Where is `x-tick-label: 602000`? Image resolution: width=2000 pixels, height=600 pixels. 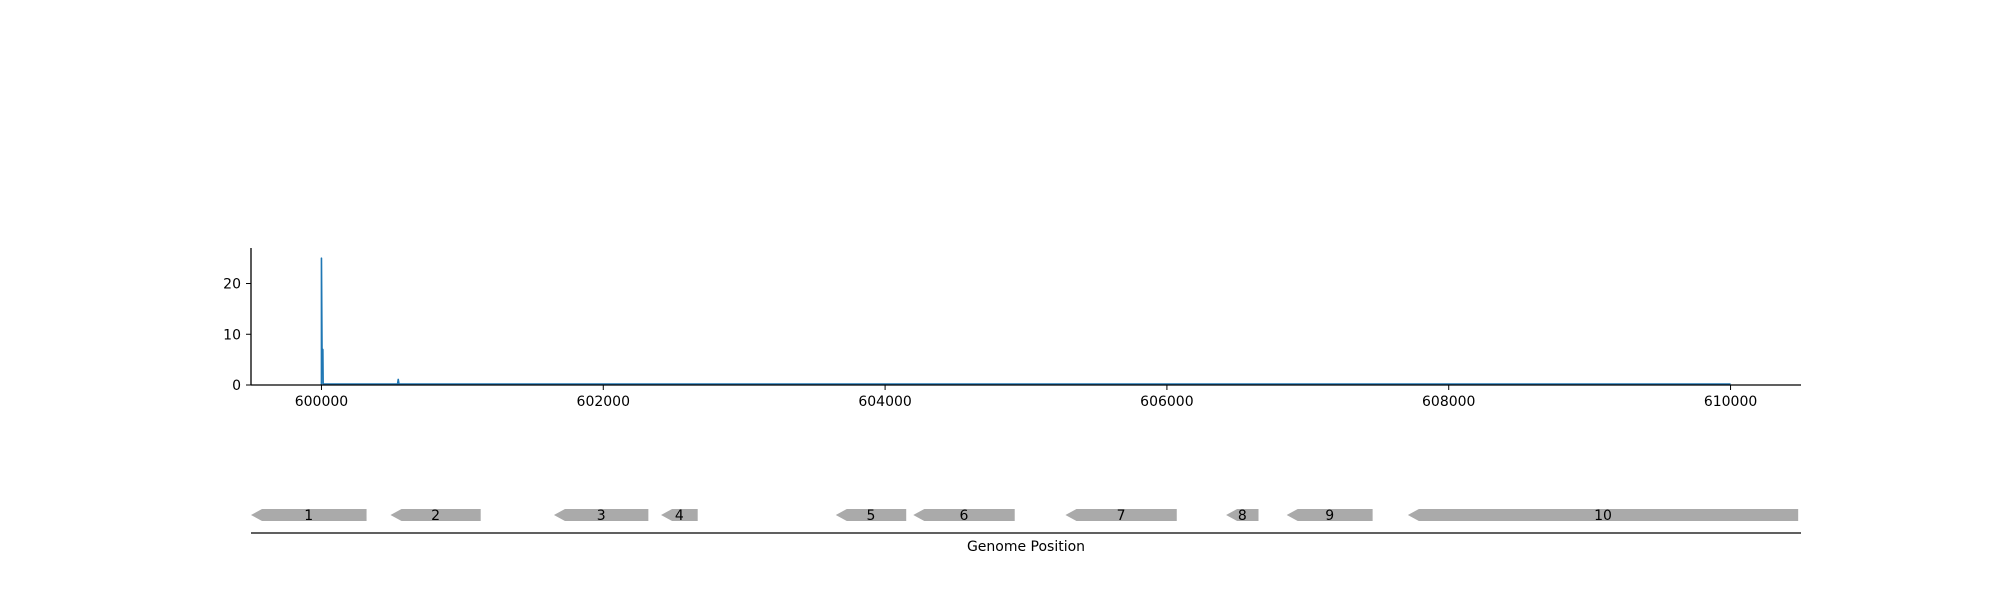
x-tick-label: 602000 is located at coordinates (603, 402).